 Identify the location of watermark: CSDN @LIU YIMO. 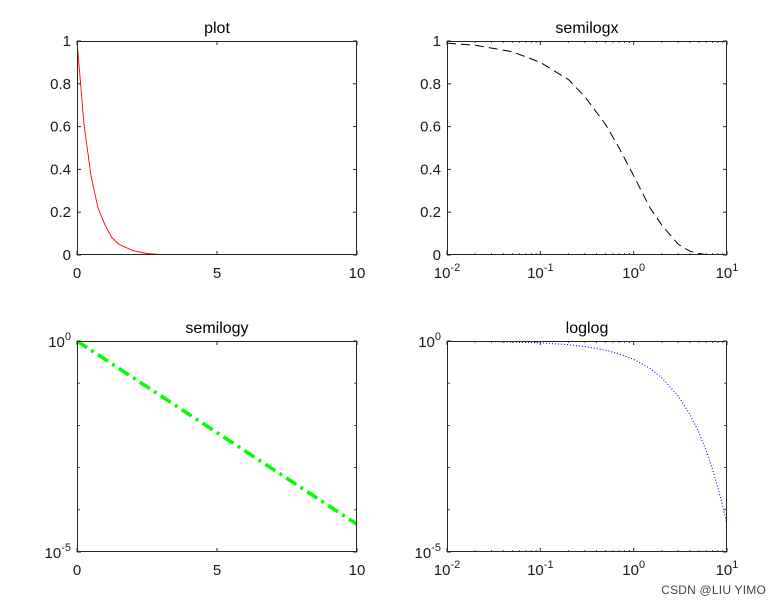
(713, 590).